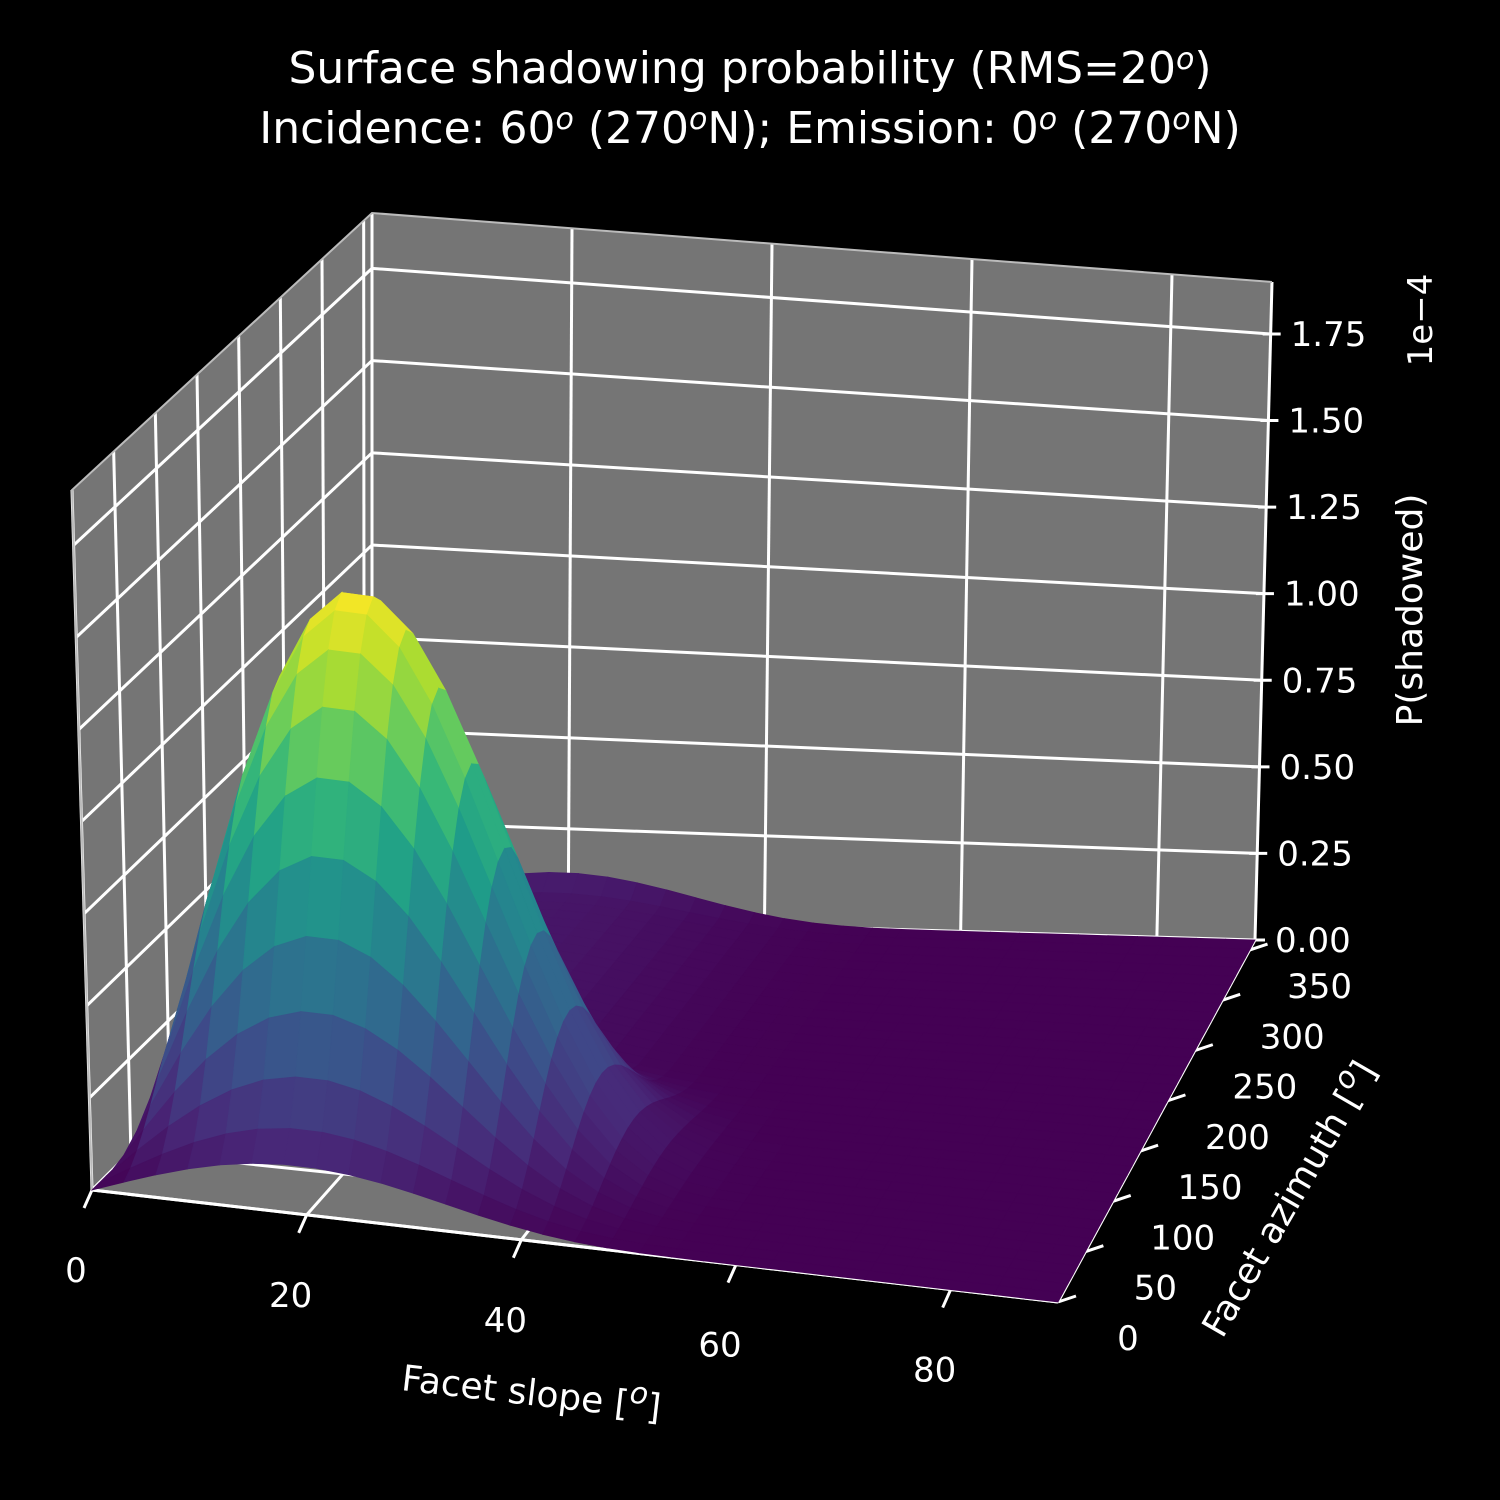  What do you see at coordinates (1315, 854) in the screenshot?
I see `z-tick-label: 0.25` at bounding box center [1315, 854].